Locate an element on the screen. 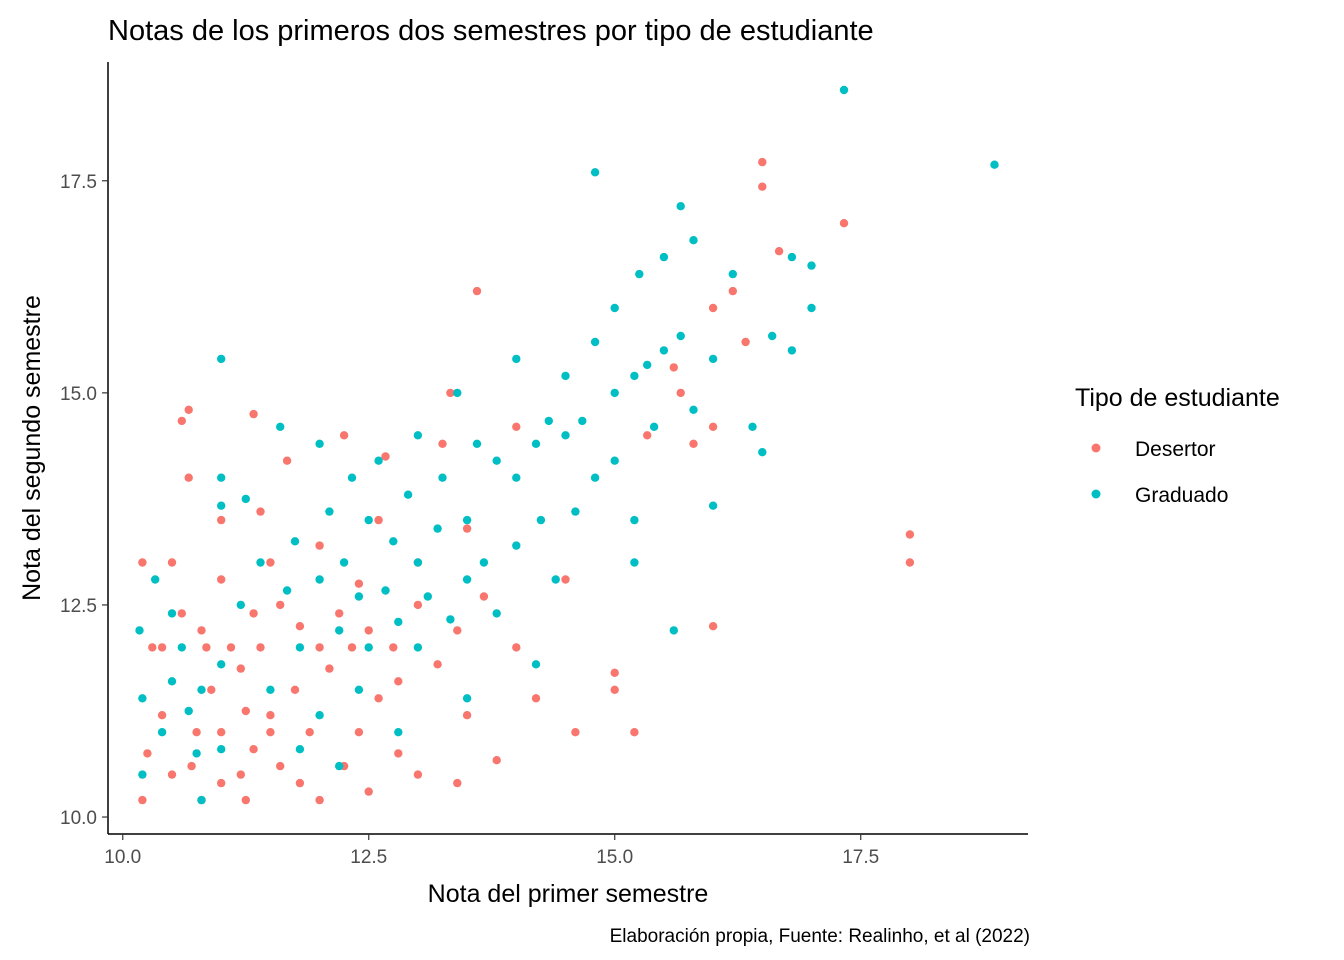  y-tick-label: 15.0 is located at coordinates (78, 394).